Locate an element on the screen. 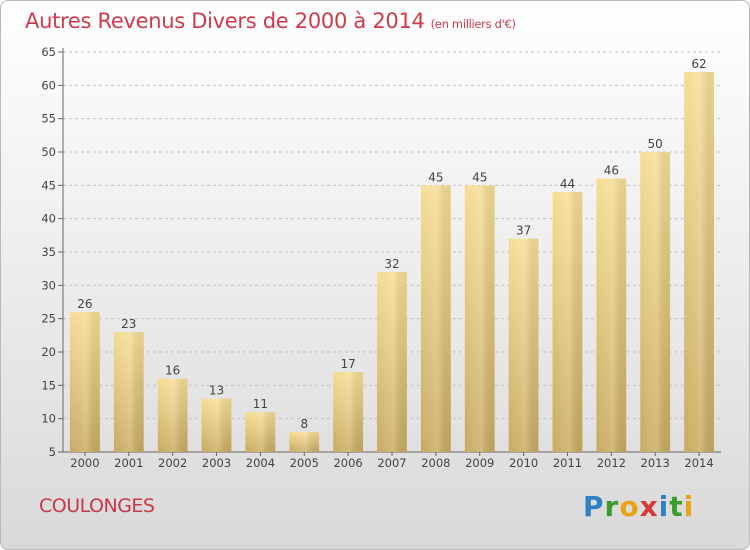 The height and width of the screenshot is (550, 750). value-label: 44 is located at coordinates (567, 184).